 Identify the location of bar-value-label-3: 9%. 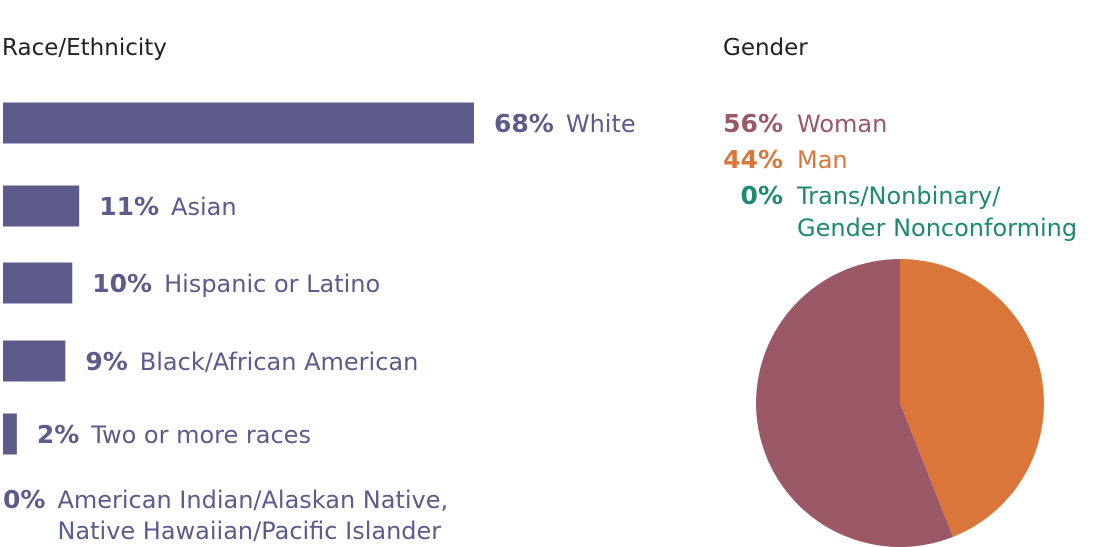
(106, 361).